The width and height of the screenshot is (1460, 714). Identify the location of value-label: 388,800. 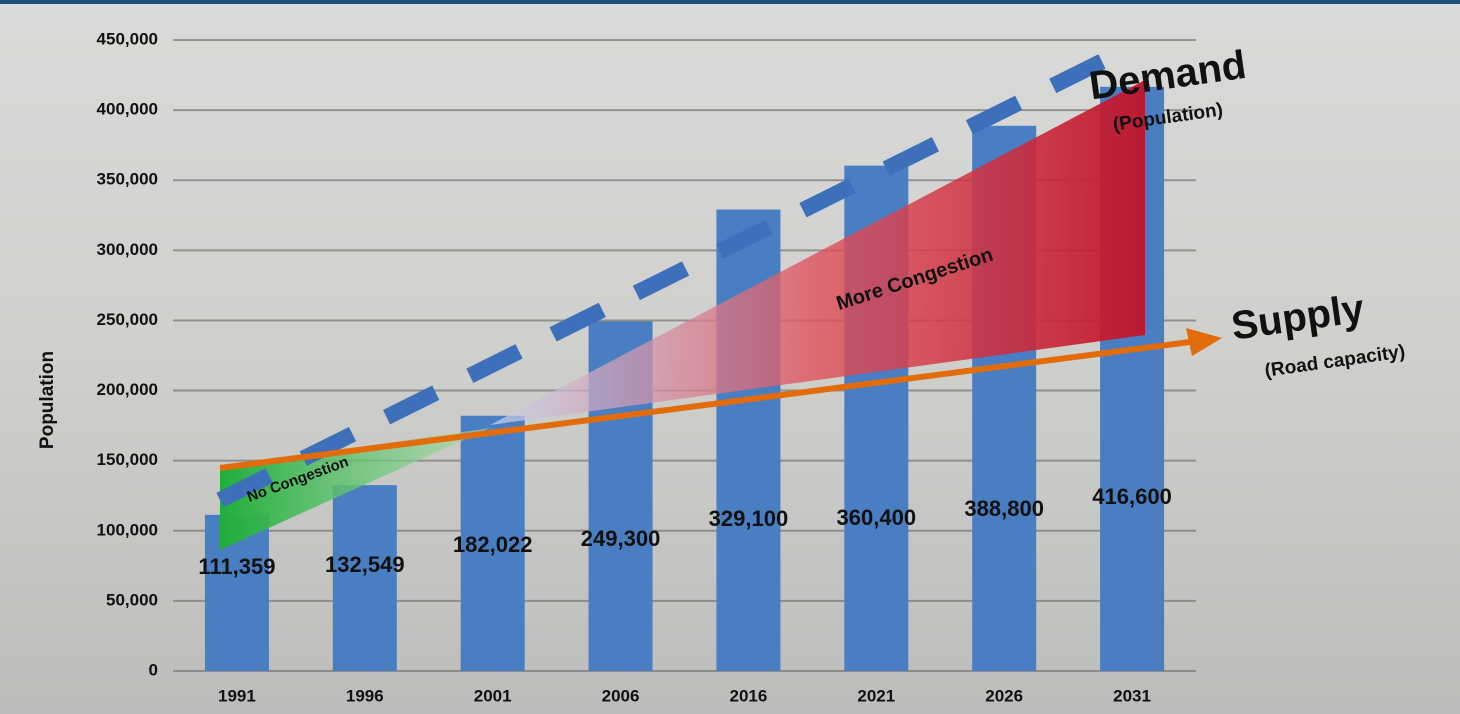
(1004, 508).